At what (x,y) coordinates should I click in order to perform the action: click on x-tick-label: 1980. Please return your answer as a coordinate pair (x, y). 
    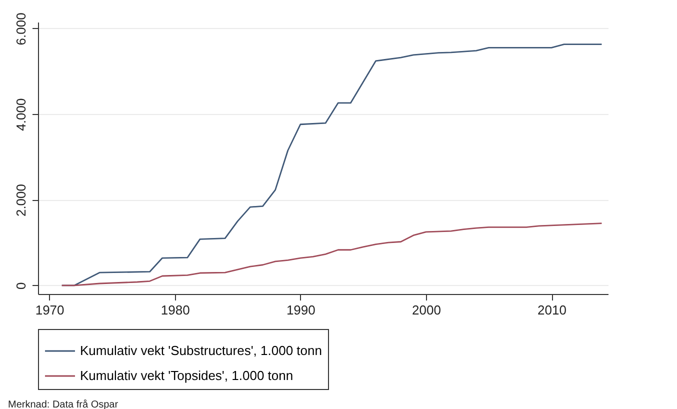
    Looking at the image, I should click on (175, 310).